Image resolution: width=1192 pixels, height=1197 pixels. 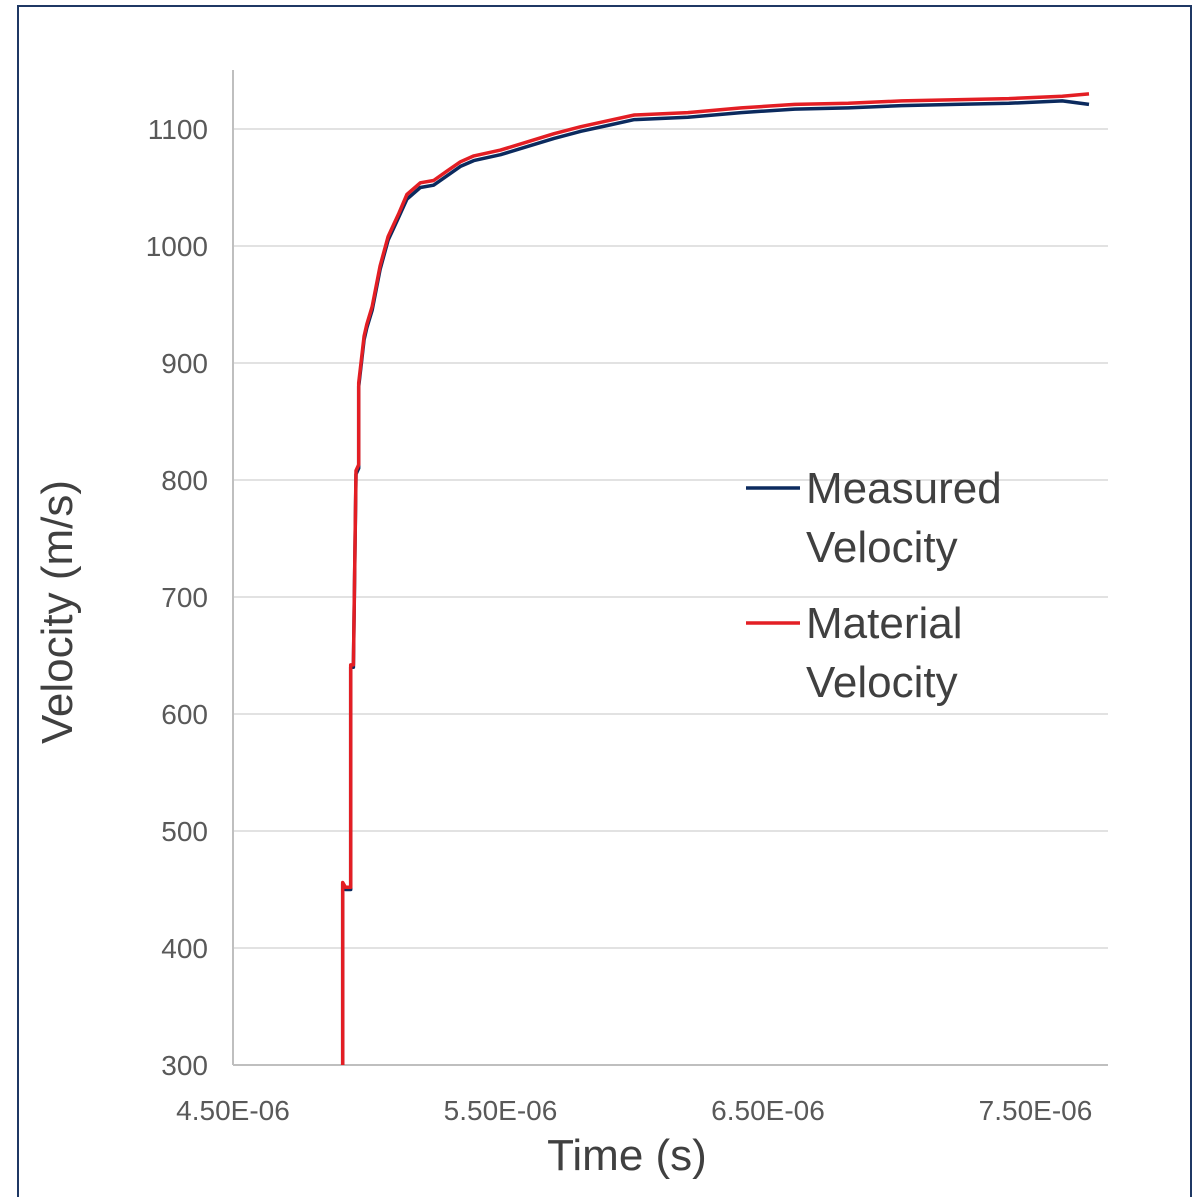 What do you see at coordinates (184, 831) in the screenshot?
I see `y-tick-label: 500` at bounding box center [184, 831].